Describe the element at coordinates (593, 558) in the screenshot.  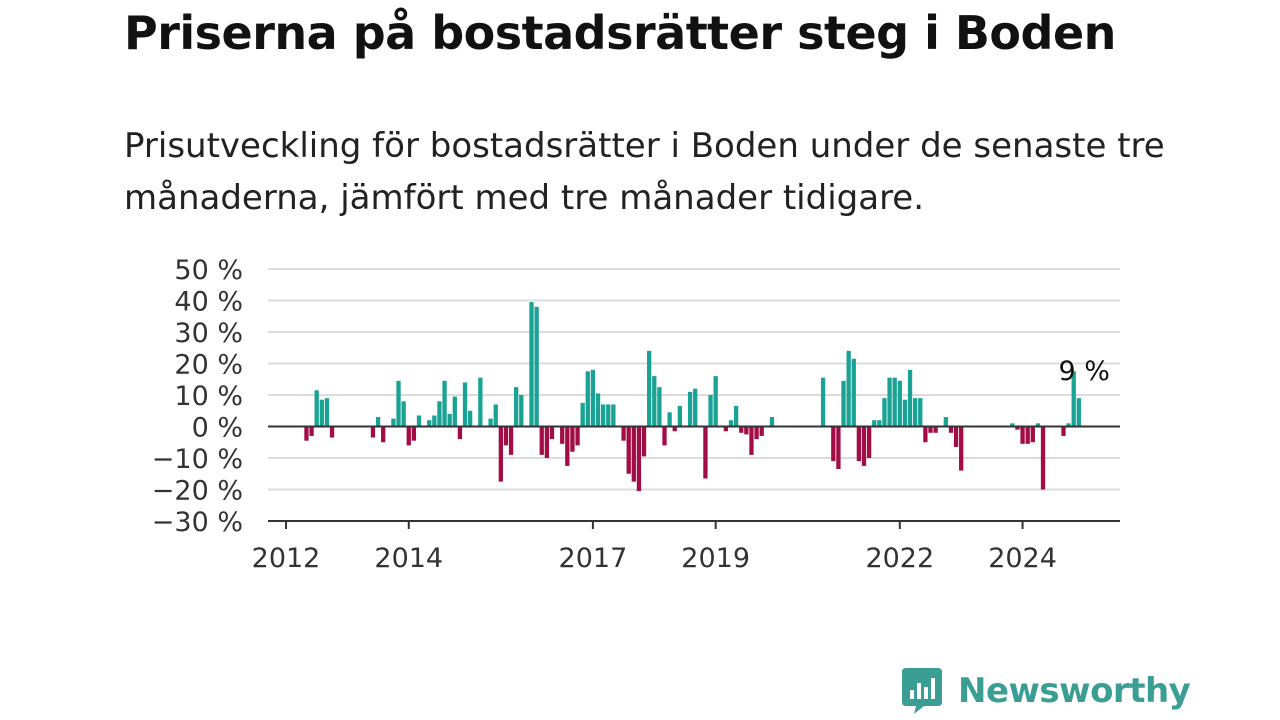
I see `x-tick-label: 2017` at that location.